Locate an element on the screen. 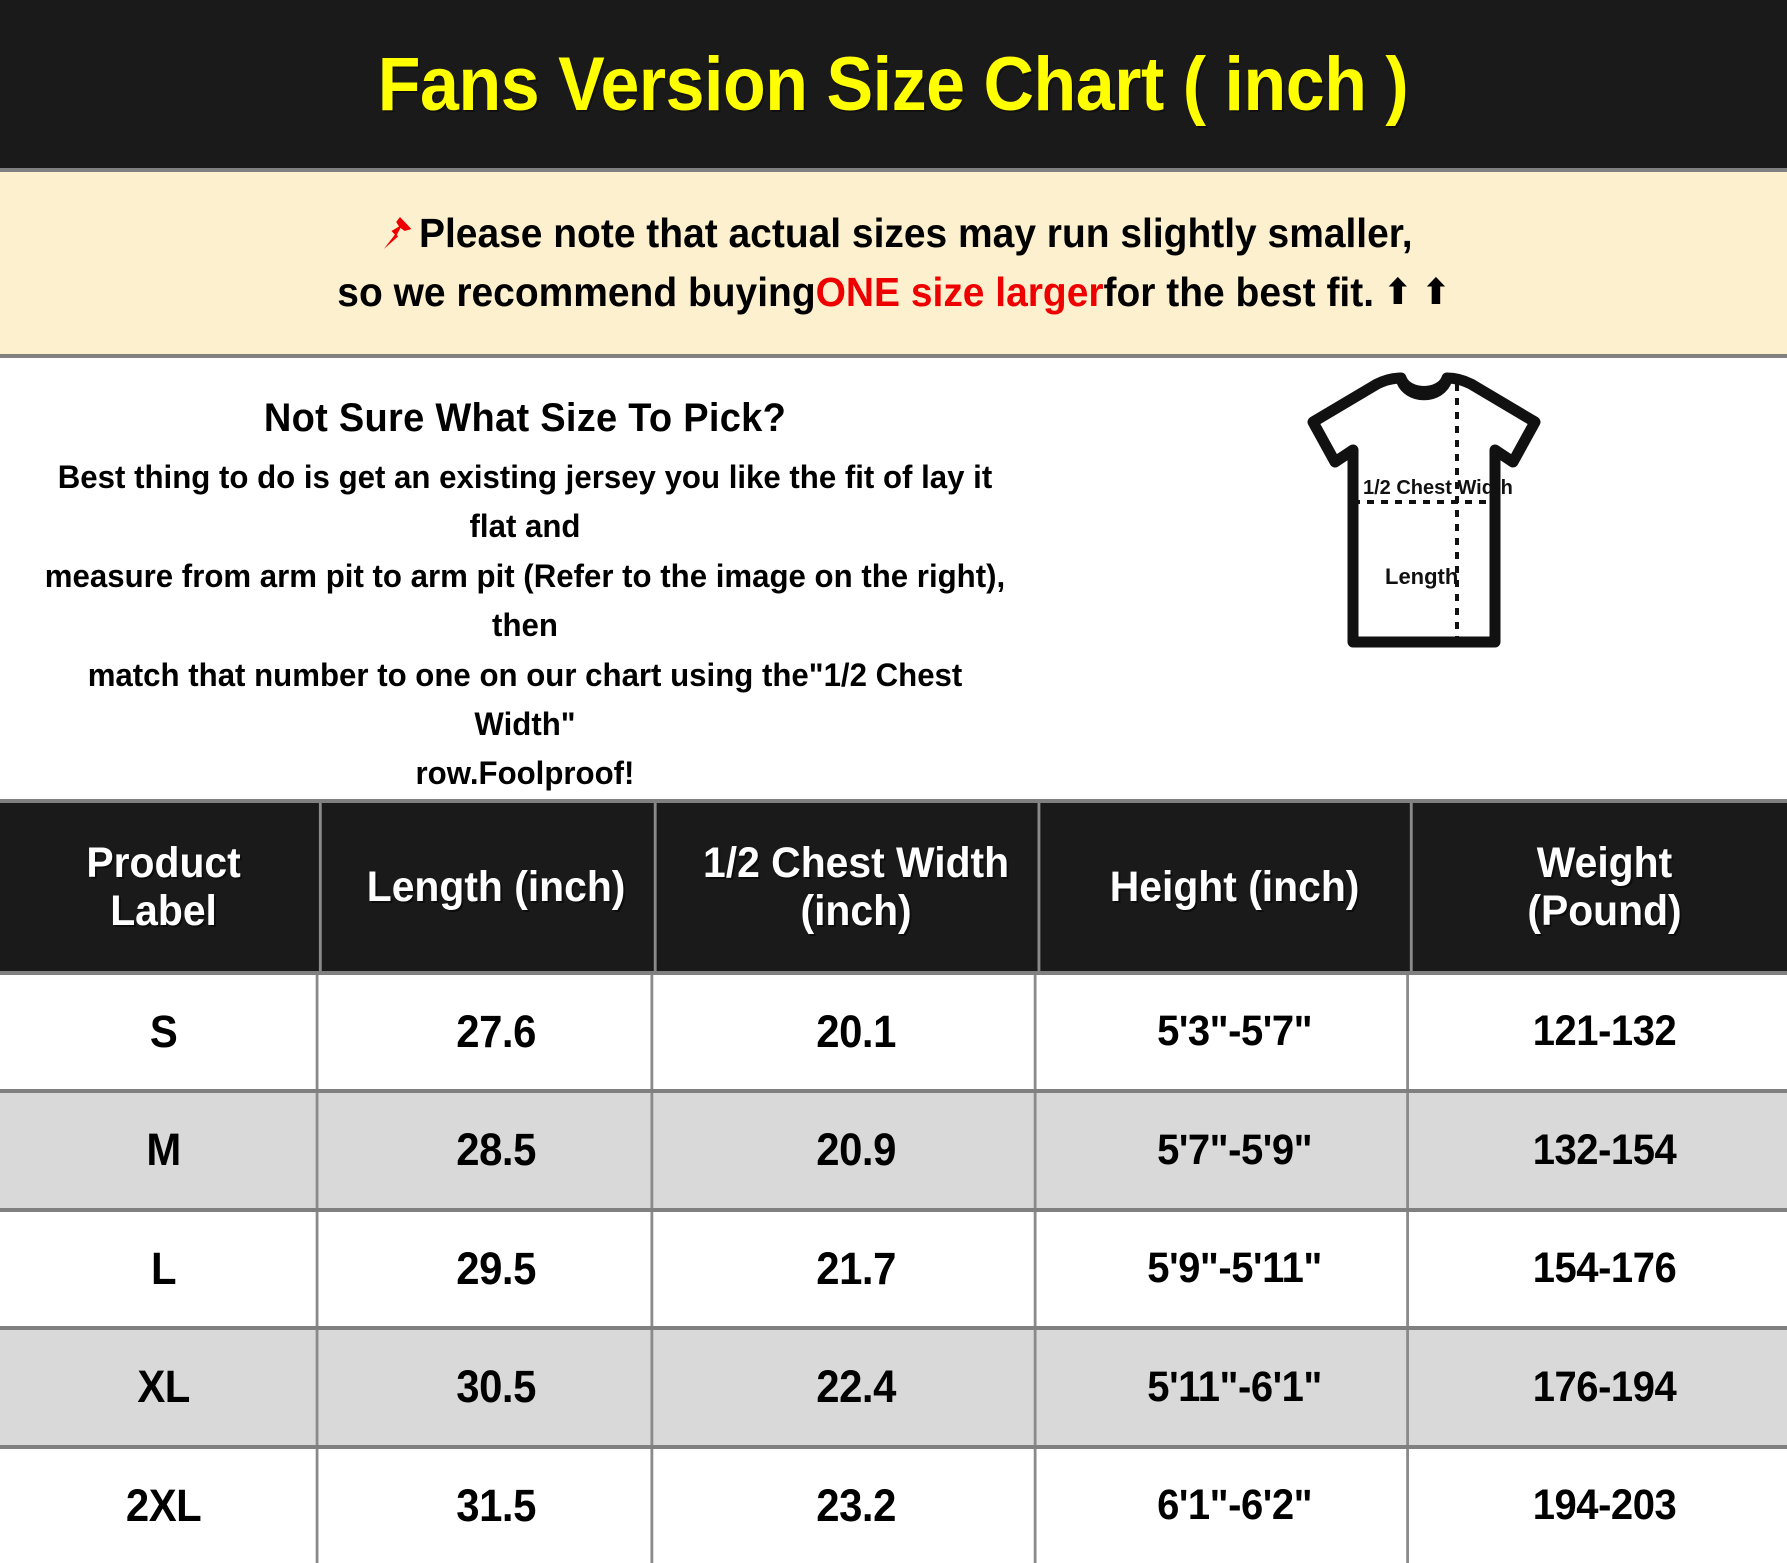 The width and height of the screenshot is (1787, 1563). header-label: Label is located at coordinates (163, 910).